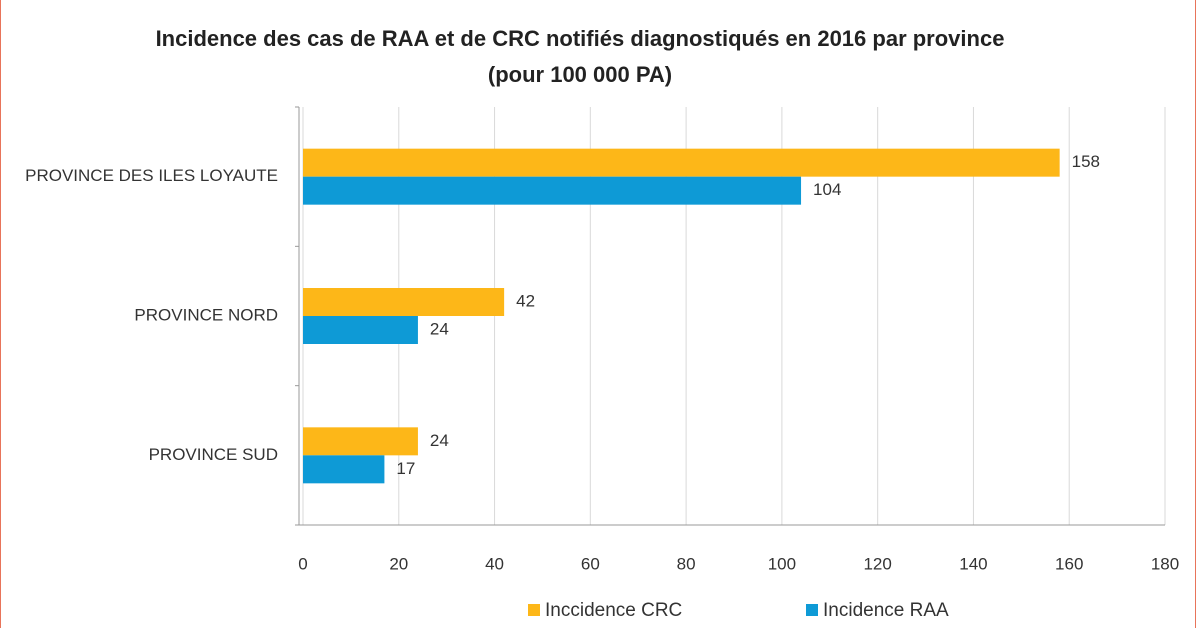 The height and width of the screenshot is (628, 1196). Describe the element at coordinates (525, 300) in the screenshot. I see `data-label: 42` at that location.